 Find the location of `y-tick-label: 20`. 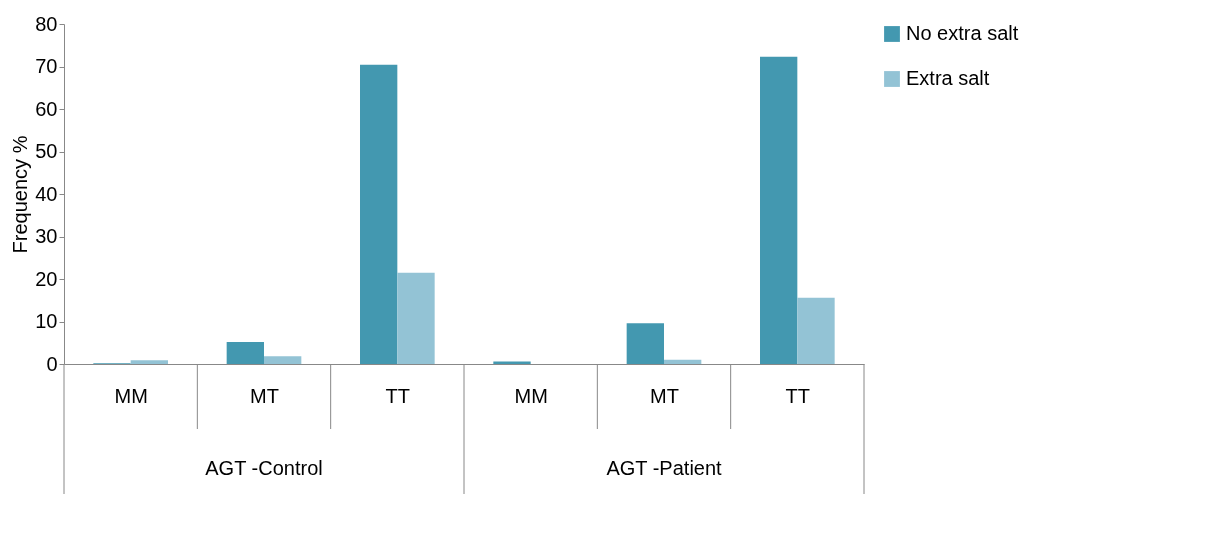

y-tick-label: 20 is located at coordinates (46, 278).